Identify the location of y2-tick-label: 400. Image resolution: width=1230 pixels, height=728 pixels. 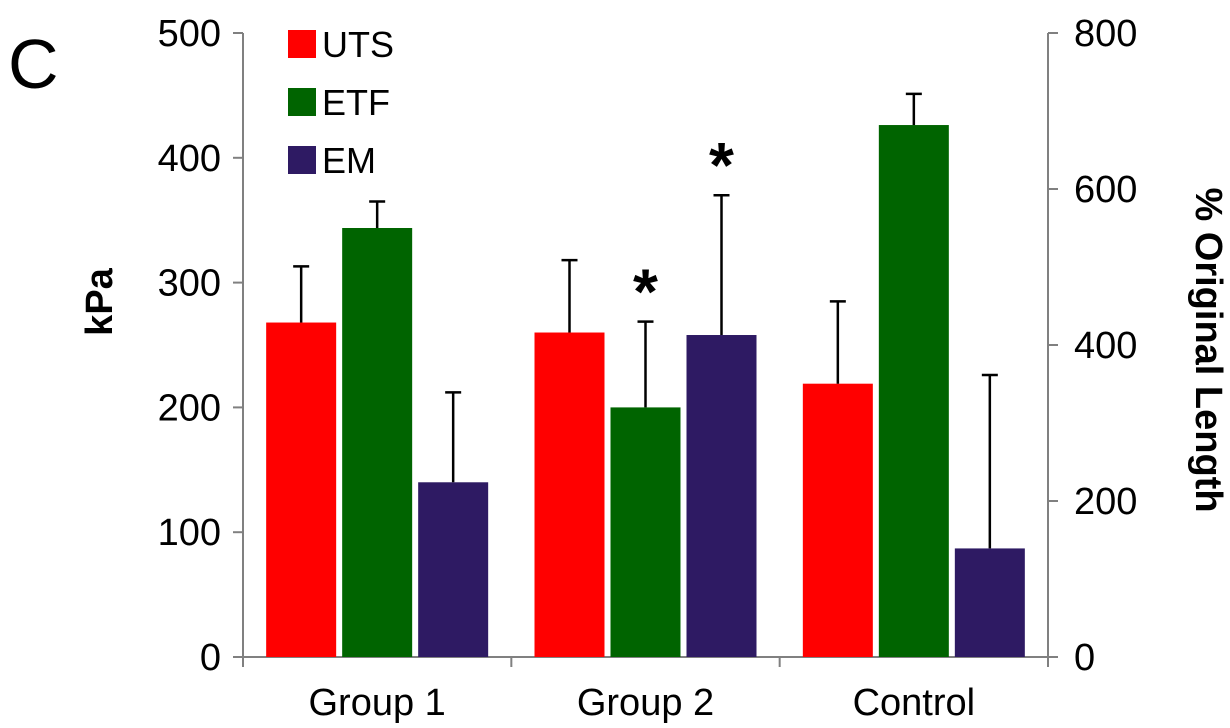
(1105, 346).